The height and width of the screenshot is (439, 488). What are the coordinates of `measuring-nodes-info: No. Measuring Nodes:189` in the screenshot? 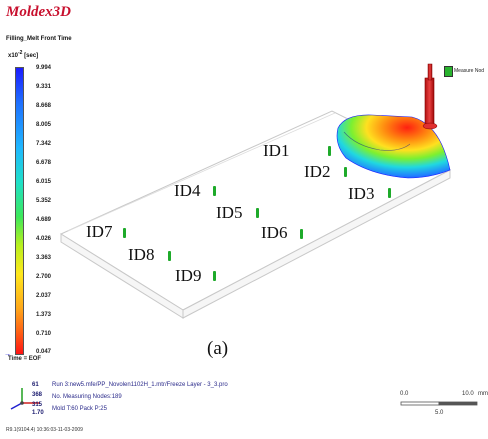 It's located at (87, 397).